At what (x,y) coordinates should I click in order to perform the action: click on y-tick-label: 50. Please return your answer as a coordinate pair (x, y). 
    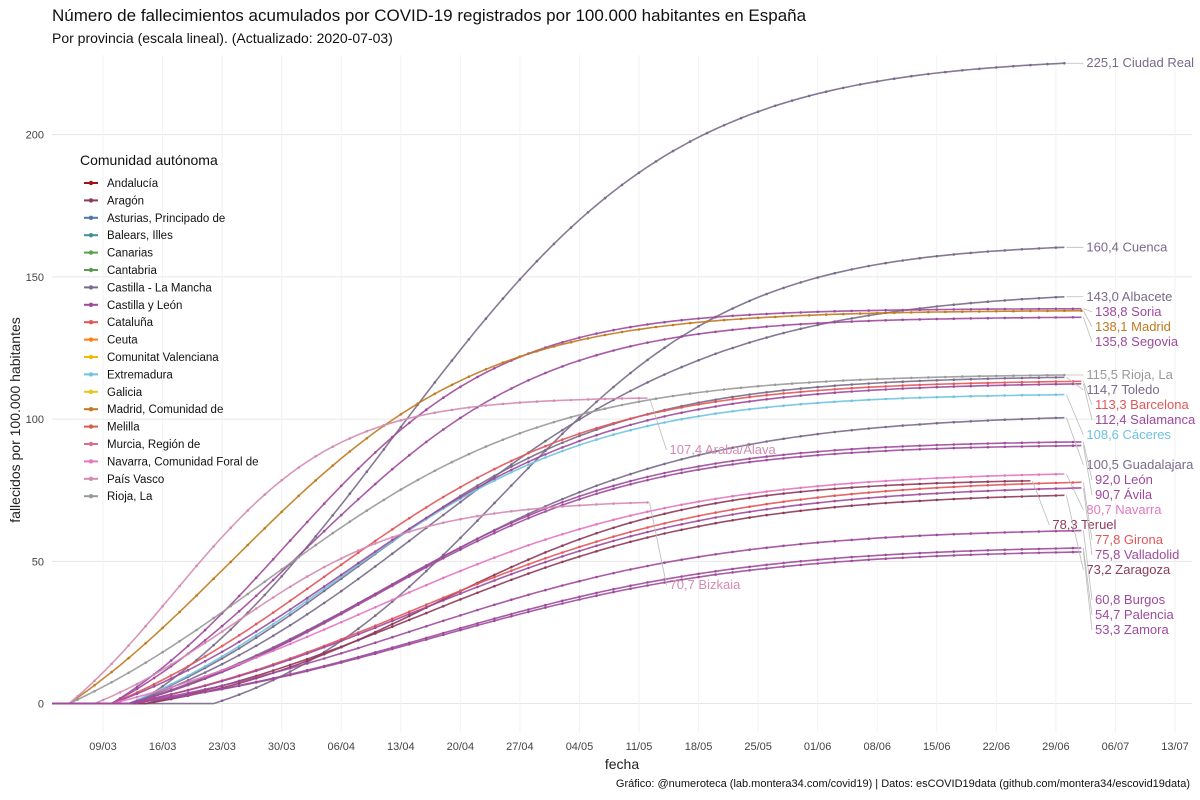
    Looking at the image, I should click on (38, 562).